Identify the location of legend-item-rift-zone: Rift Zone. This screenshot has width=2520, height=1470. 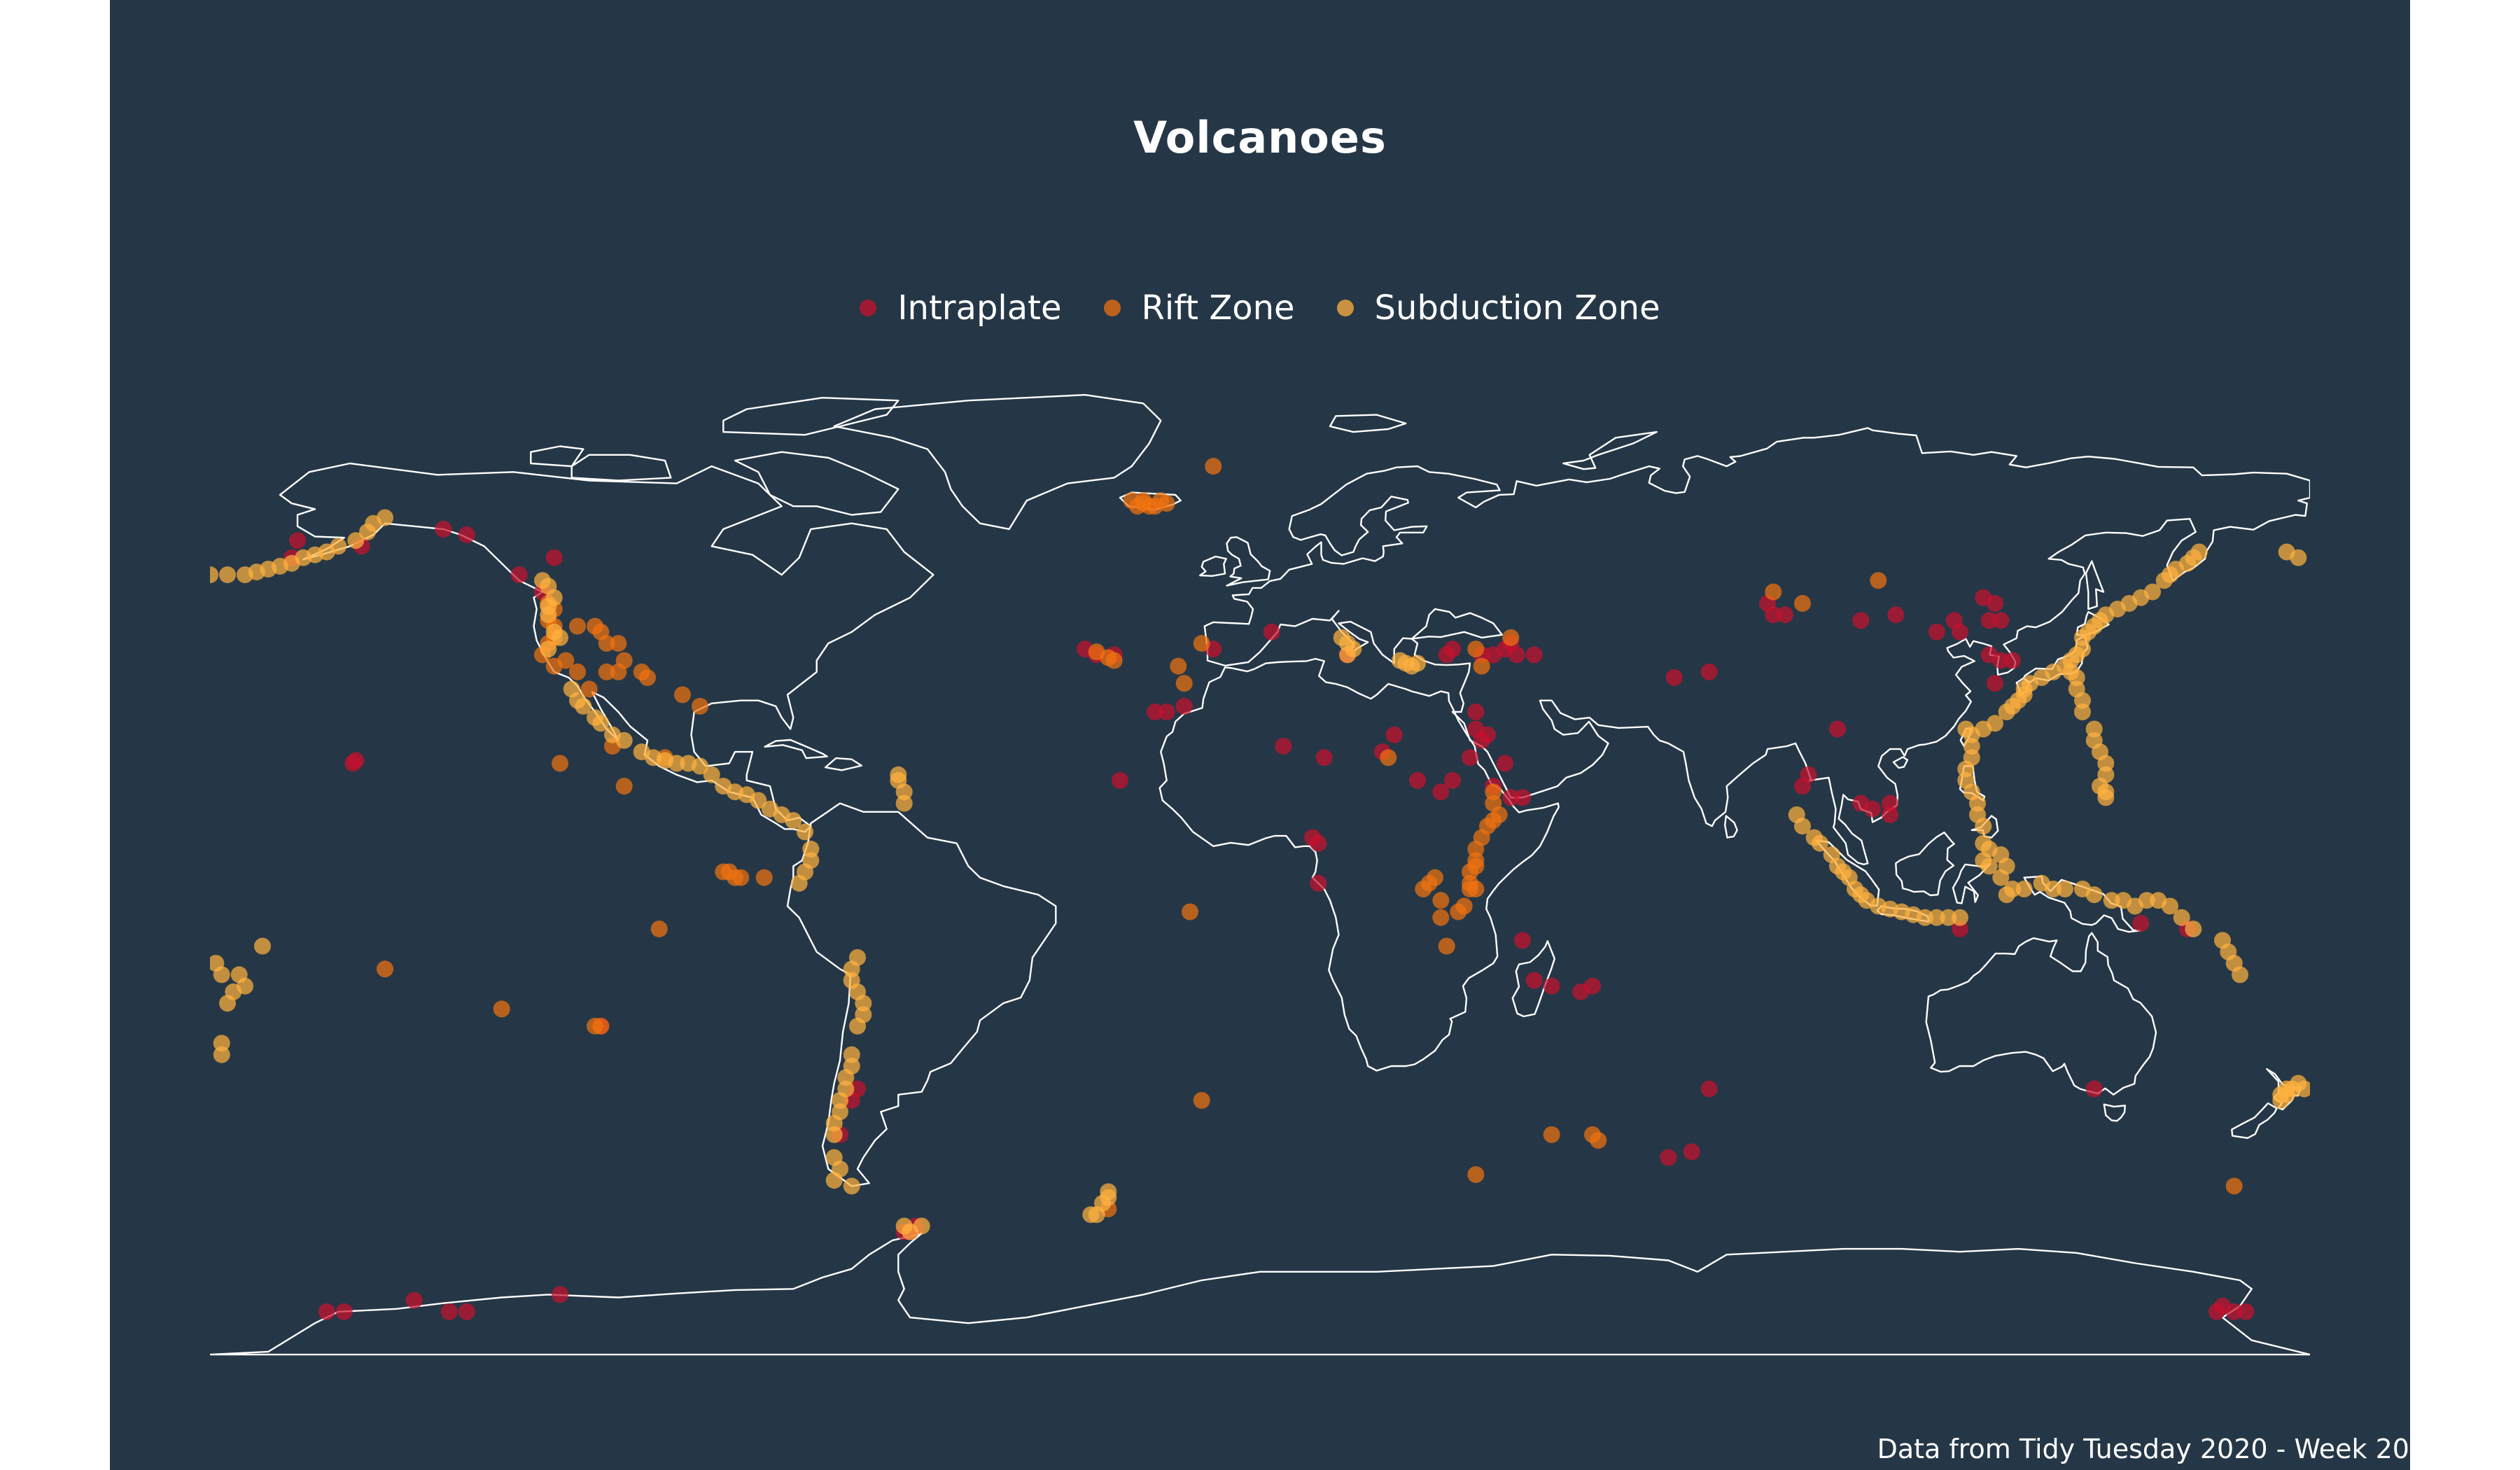
(1199, 308).